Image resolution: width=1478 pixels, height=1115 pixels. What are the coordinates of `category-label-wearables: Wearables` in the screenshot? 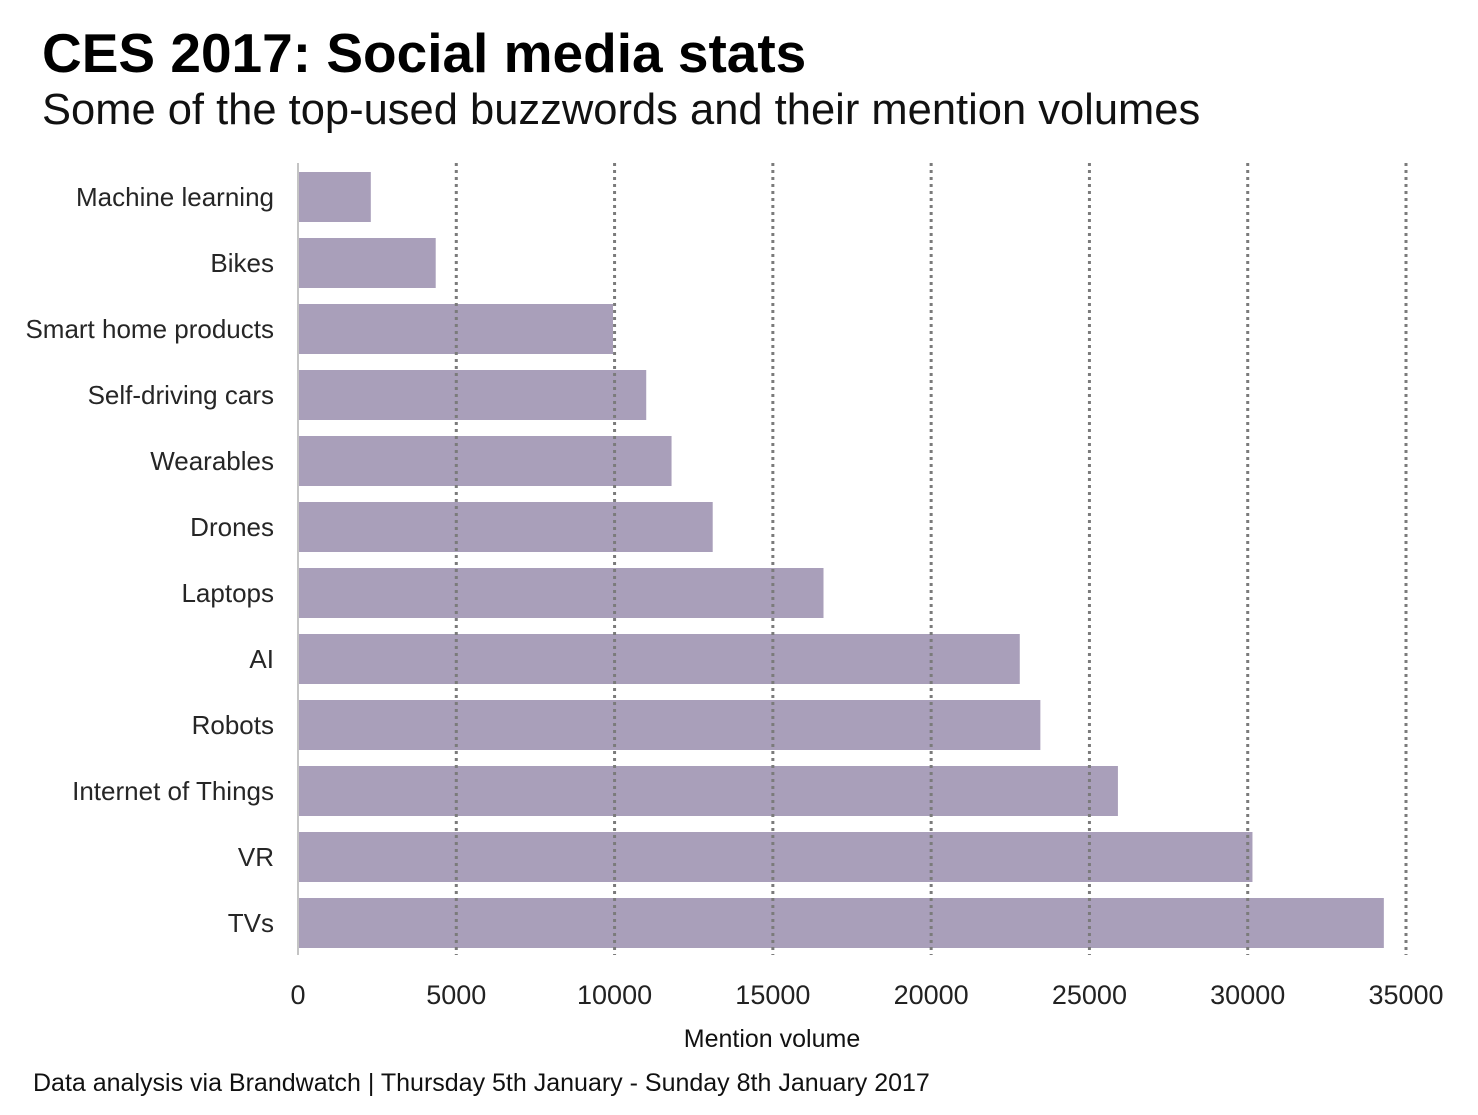 It's located at (212, 461).